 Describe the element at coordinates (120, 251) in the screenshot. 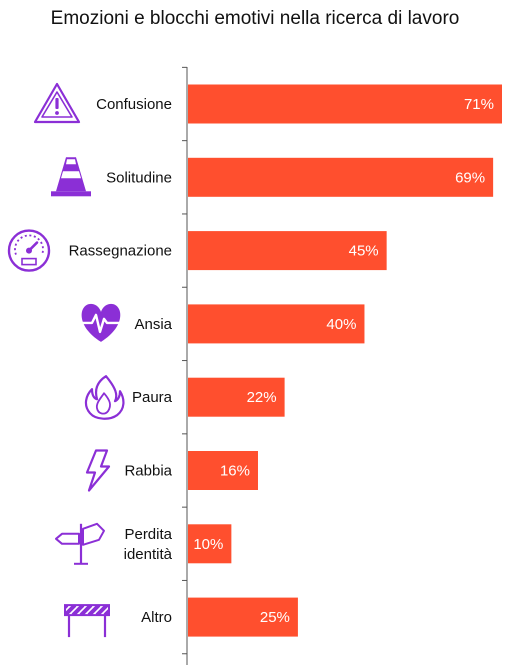

I see `category-label: Rassegnazione` at that location.